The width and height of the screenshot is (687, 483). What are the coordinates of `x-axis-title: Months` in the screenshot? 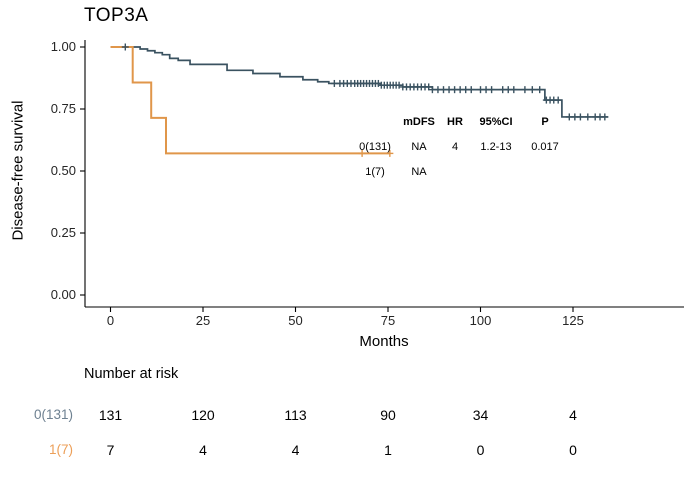 It's located at (384, 341).